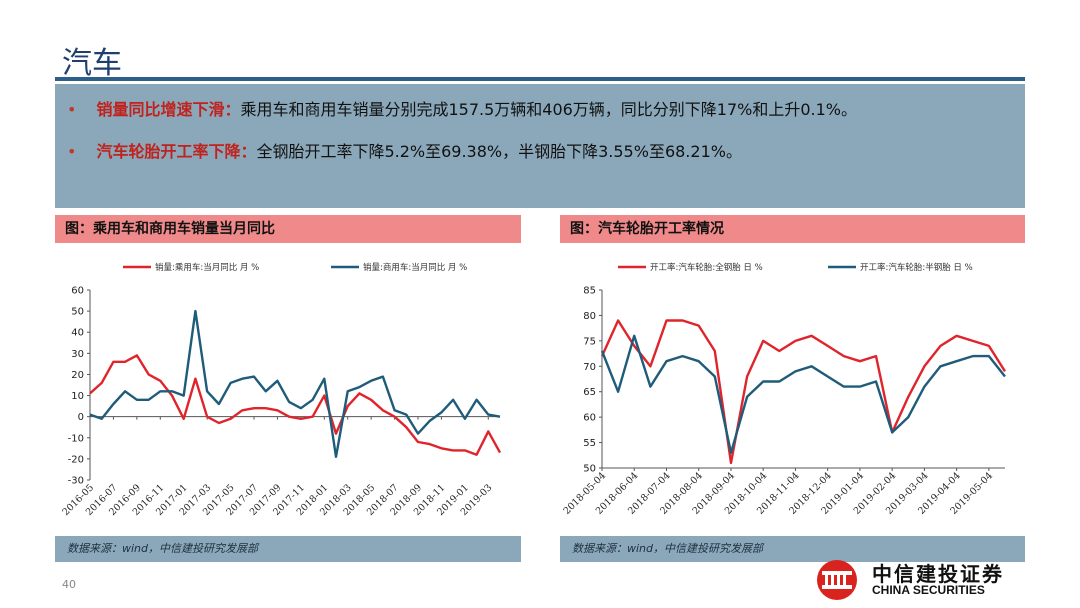  What do you see at coordinates (938, 574) in the screenshot?
I see `logo-chinese-name: 中信建投证券` at bounding box center [938, 574].